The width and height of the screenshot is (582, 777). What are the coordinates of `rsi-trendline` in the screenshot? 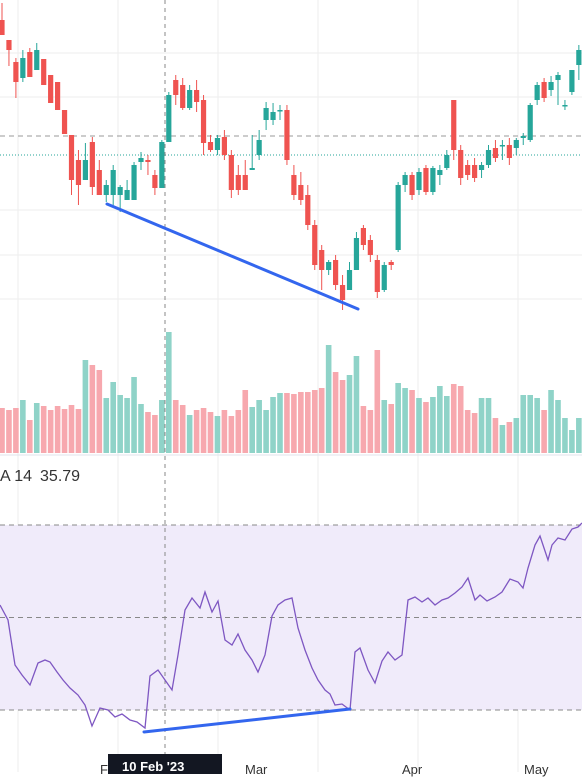 It's located at (247, 720).